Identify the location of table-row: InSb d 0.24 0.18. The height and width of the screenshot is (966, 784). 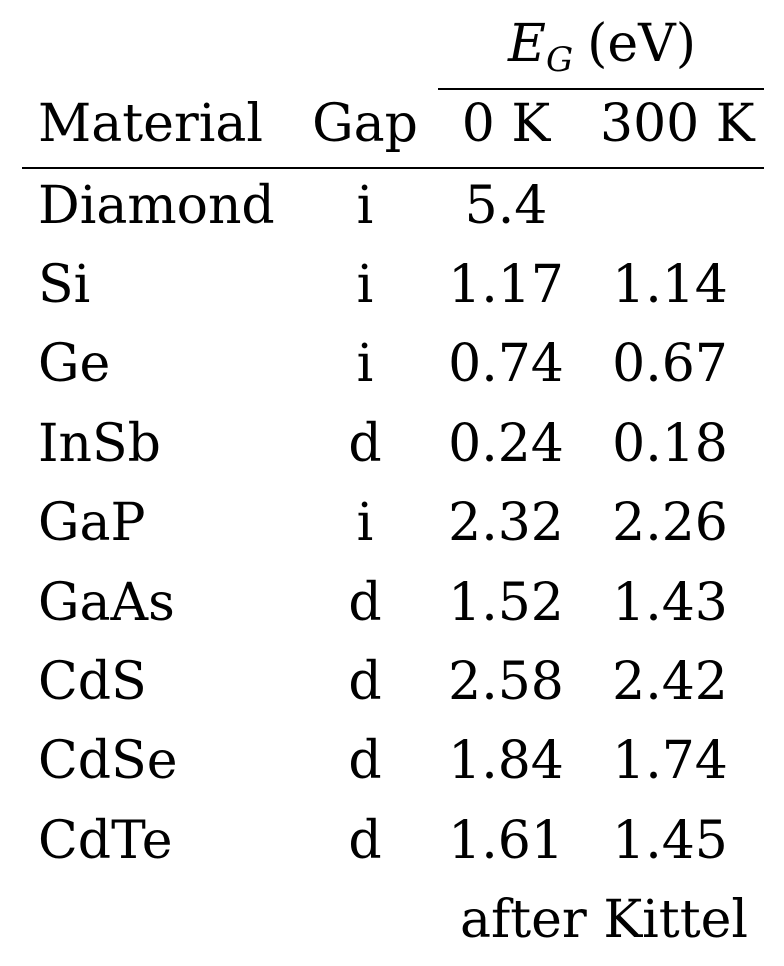
(392, 448).